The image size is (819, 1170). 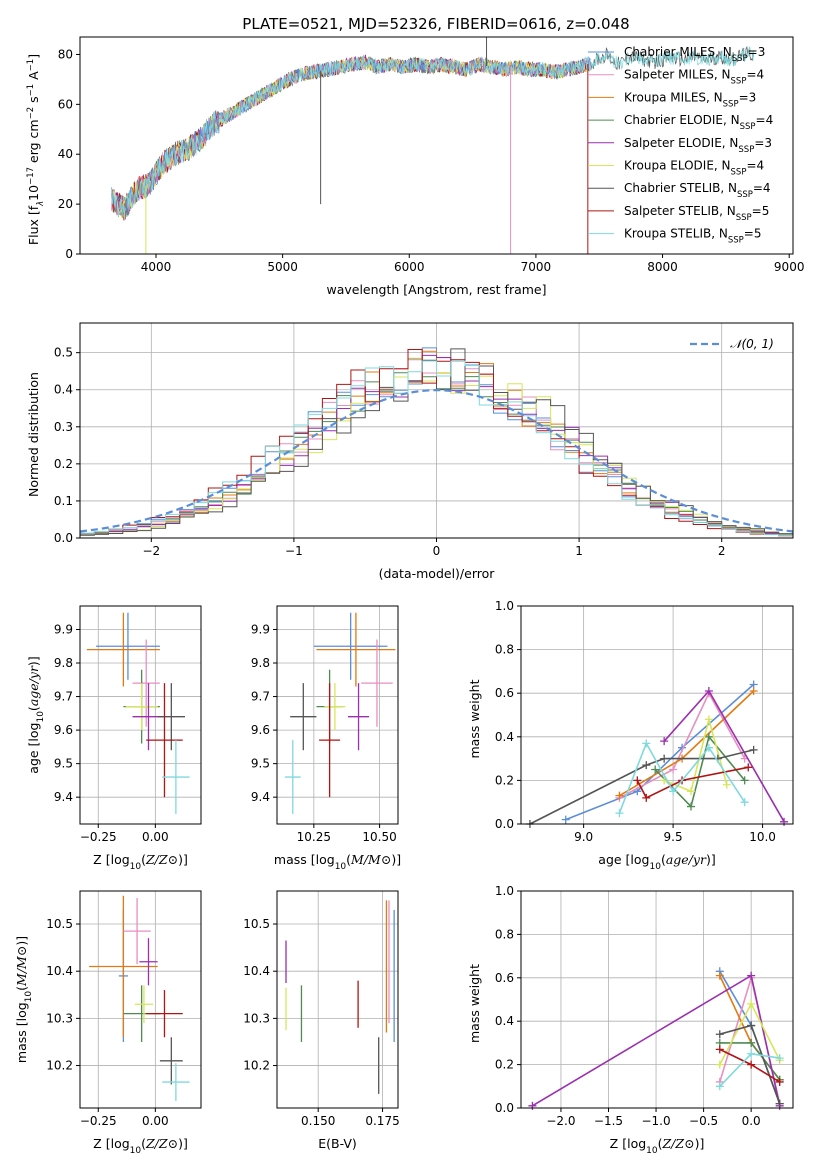 What do you see at coordinates (337, 862) in the screenshot?
I see `x-axis-label: mass [log10(M/M⊙)]` at bounding box center [337, 862].